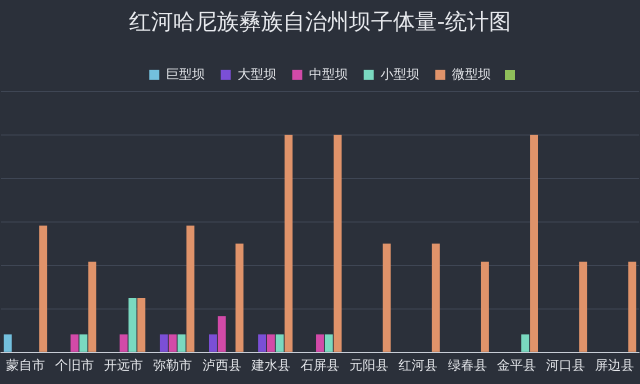 The height and width of the screenshot is (384, 640). What do you see at coordinates (25, 366) in the screenshot?
I see `x-tick-label: 蒙自市` at bounding box center [25, 366].